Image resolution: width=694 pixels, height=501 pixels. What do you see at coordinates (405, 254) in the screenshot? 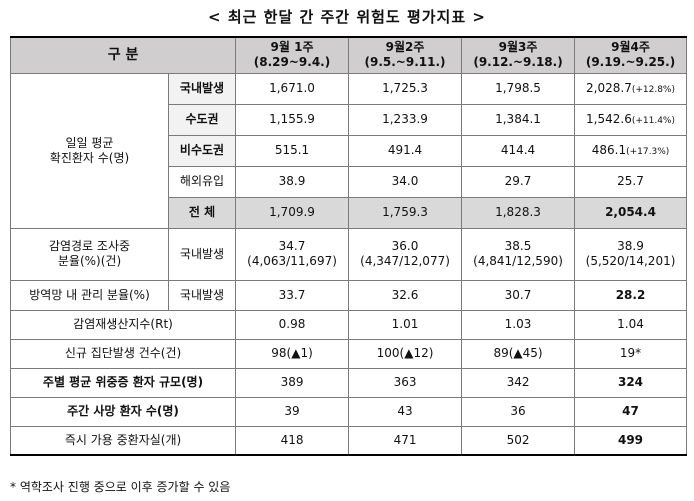
I see `cell: 36.0 (4,347/12,077)` at bounding box center [405, 254].